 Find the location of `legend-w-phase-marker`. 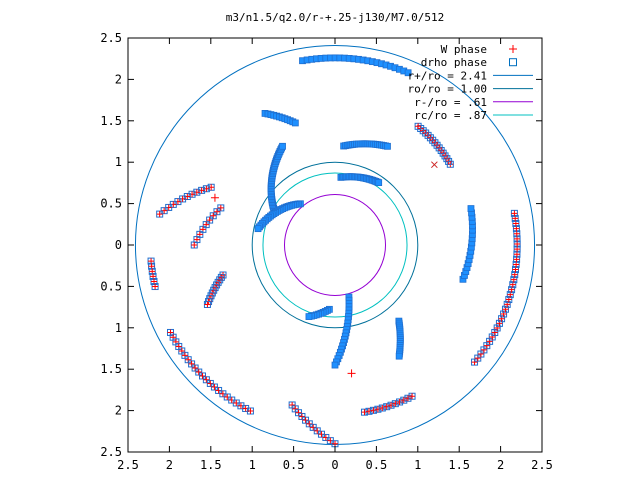

legend-w-phase-marker is located at coordinates (513, 49).